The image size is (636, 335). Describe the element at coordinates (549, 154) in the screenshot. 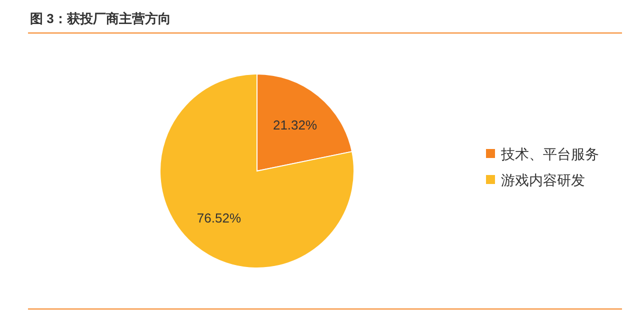

I see `legend-label: 技术、平台服务` at that location.